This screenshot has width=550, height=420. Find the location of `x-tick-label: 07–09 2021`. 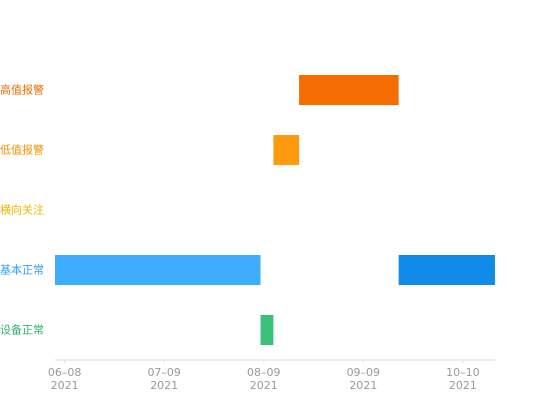

x-tick-label: 07–09 2021 is located at coordinates (164, 379).